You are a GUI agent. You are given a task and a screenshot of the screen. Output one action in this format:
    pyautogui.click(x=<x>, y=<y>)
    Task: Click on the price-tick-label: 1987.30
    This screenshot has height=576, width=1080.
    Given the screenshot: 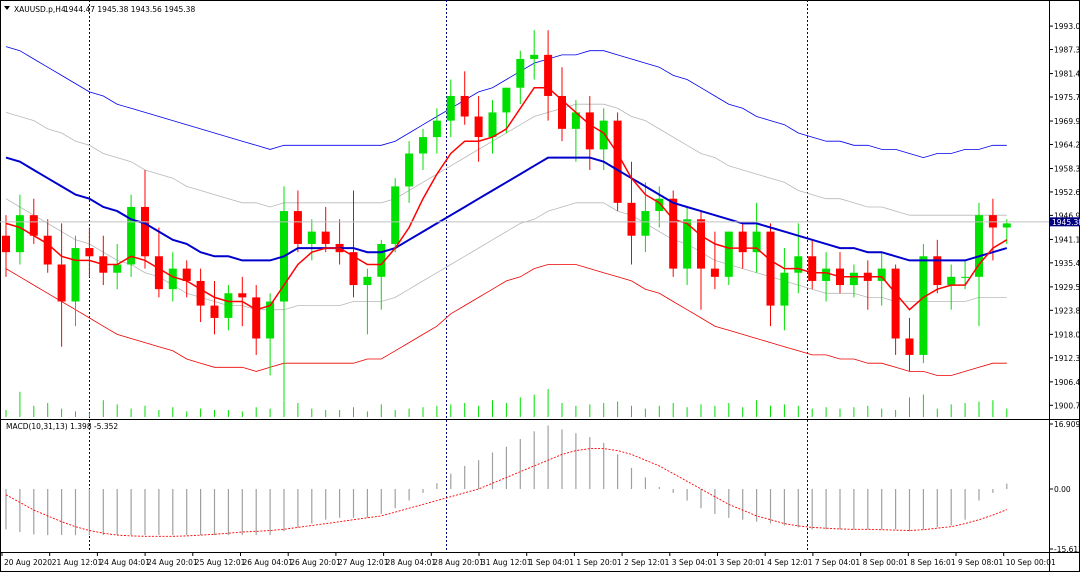 What is the action you would take?
    pyautogui.click(x=1067, y=50)
    